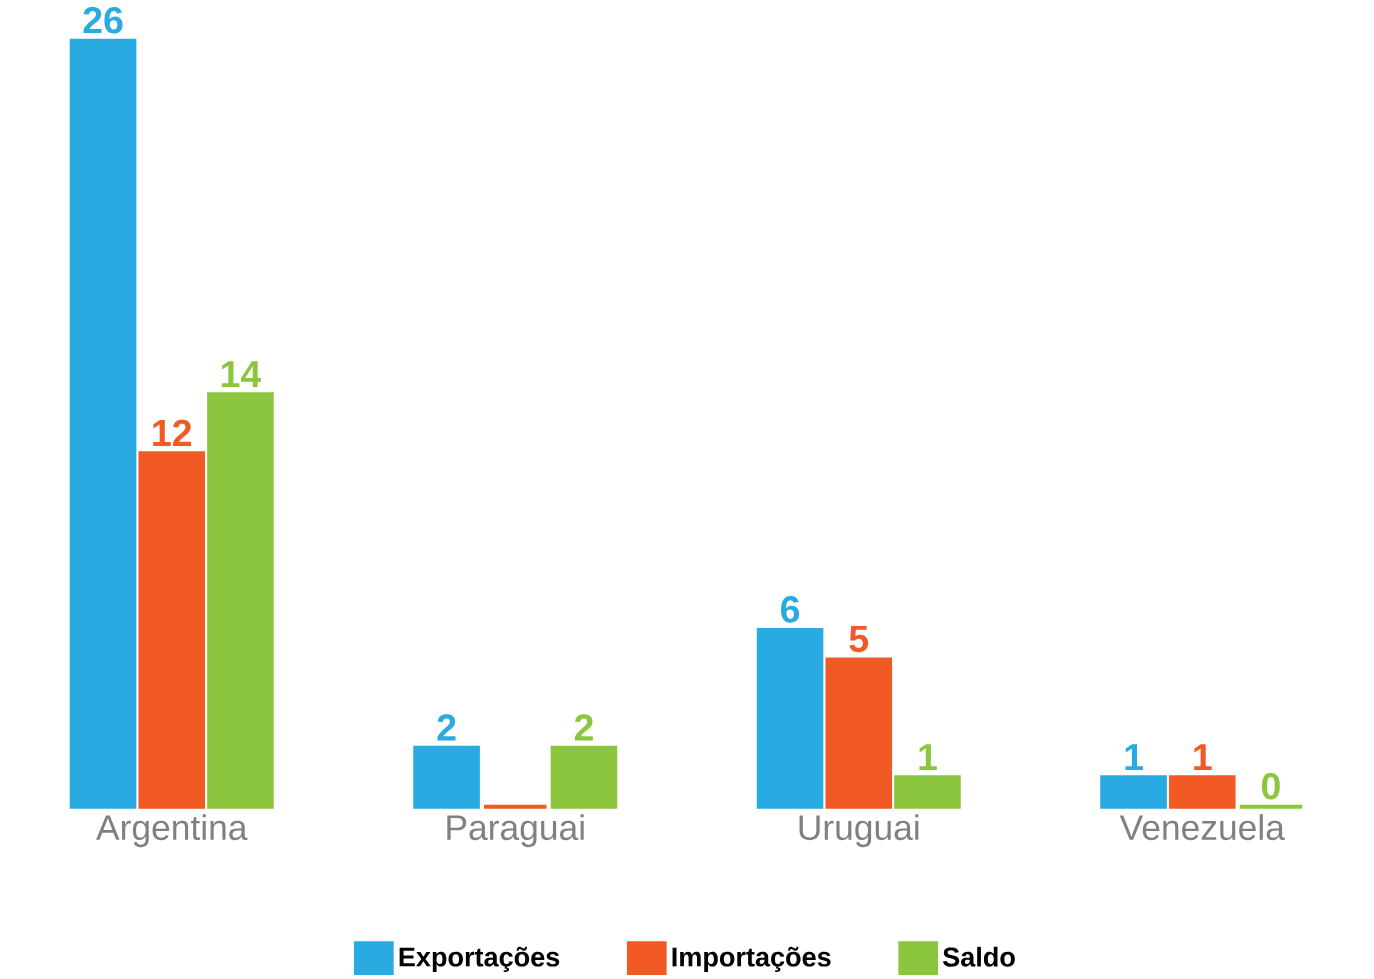 The height and width of the screenshot is (979, 1374). What do you see at coordinates (515, 831) in the screenshot?
I see `x-tick-label: Paraguai` at bounding box center [515, 831].